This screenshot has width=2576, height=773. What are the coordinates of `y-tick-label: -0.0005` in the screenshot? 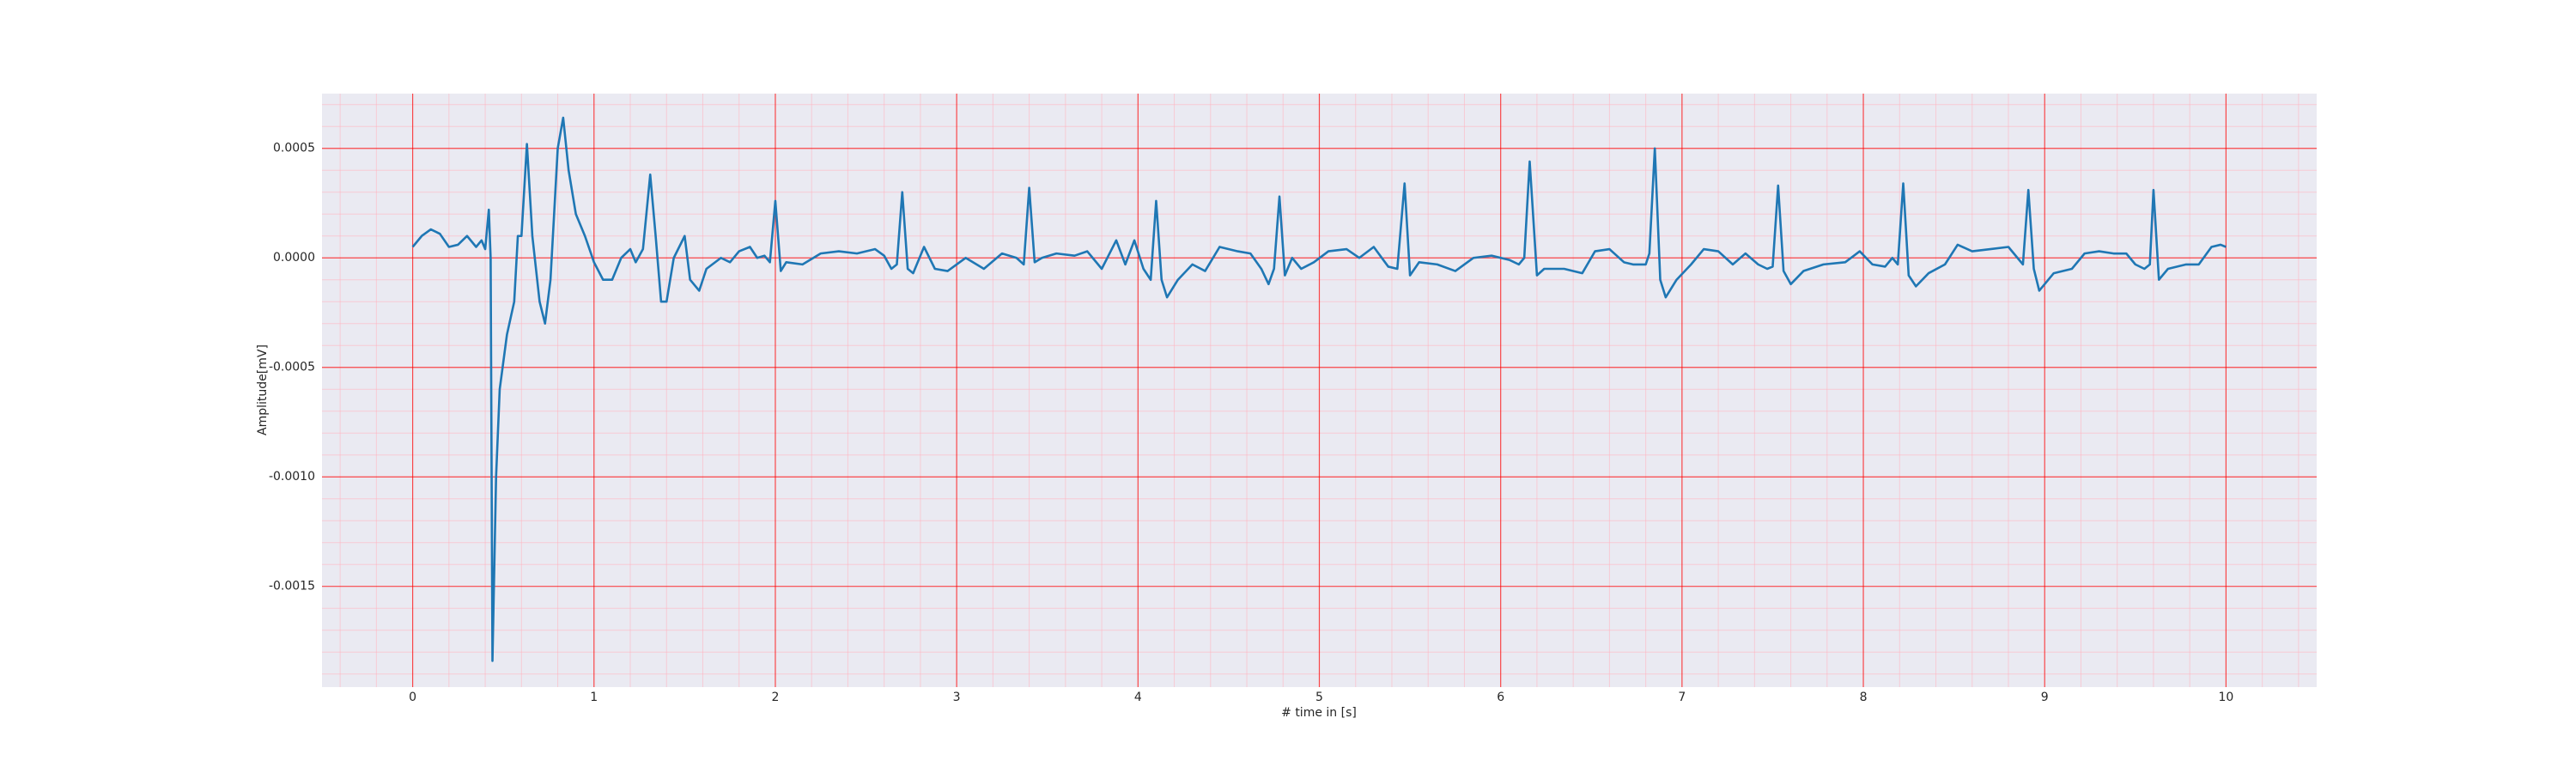 It's located at (292, 367).